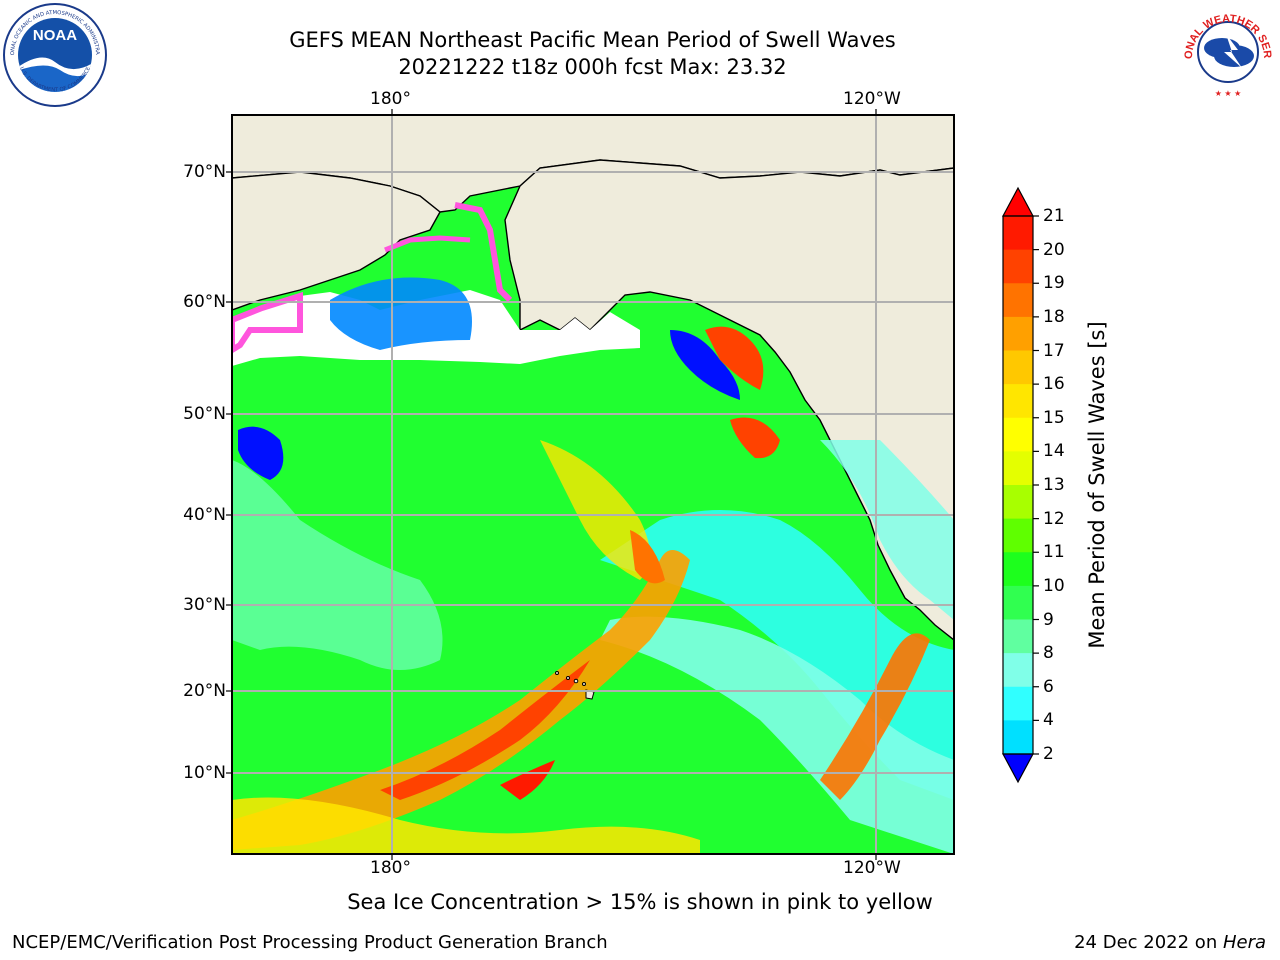 This screenshot has height=960, width=1280. Describe the element at coordinates (204, 302) in the screenshot. I see `lat-label-60n: 60°N` at that location.